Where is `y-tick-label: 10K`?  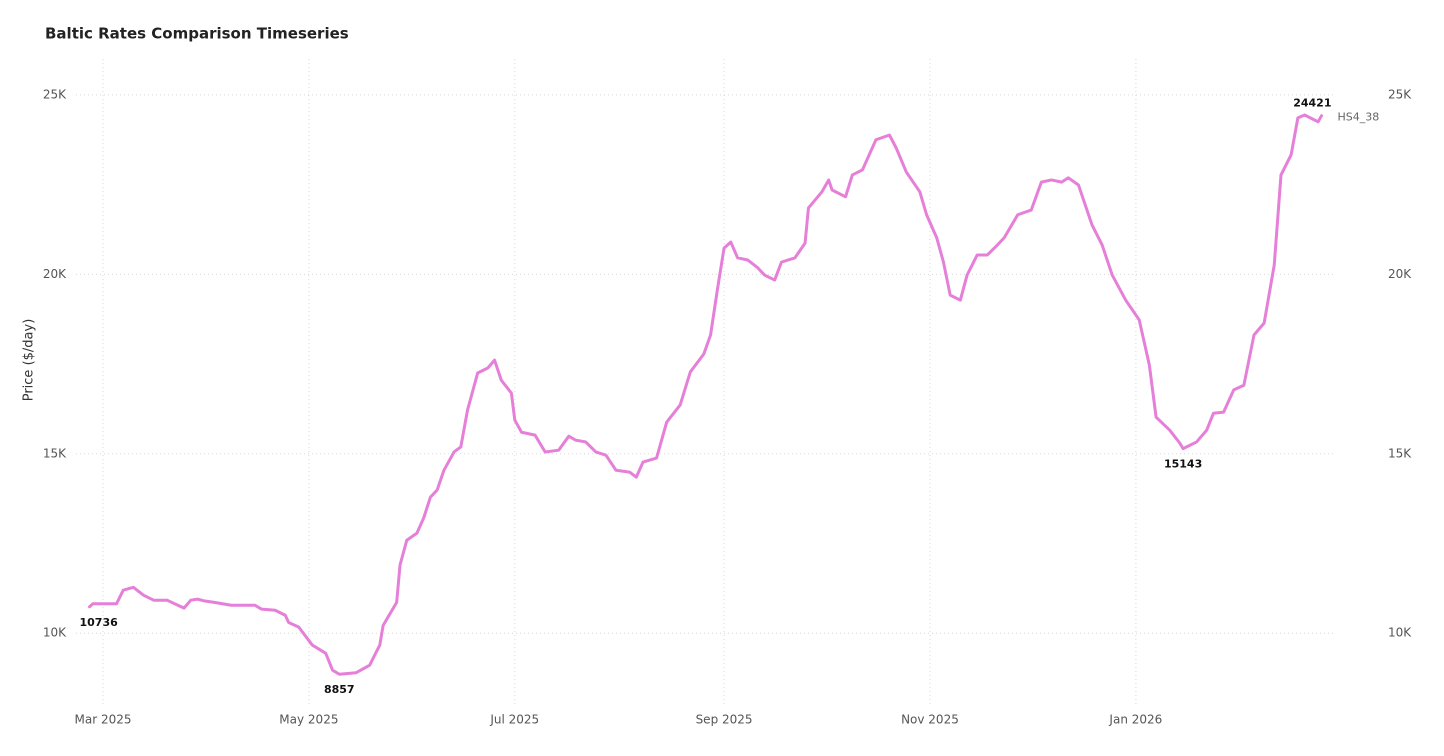 y-tick-label: 10K is located at coordinates (55, 633).